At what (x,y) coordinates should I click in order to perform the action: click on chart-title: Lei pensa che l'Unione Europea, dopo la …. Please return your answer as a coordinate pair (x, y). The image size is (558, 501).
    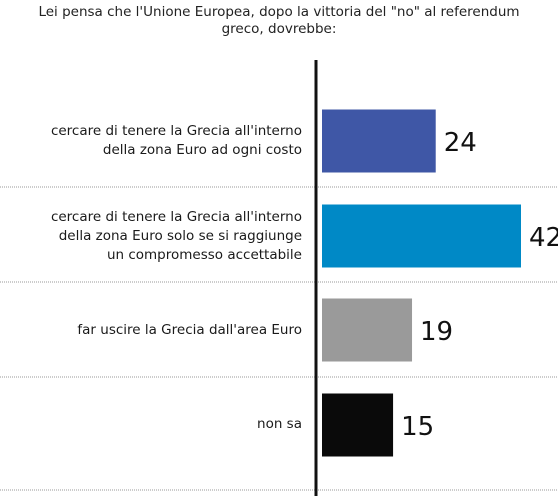
    Looking at the image, I should click on (279, 20).